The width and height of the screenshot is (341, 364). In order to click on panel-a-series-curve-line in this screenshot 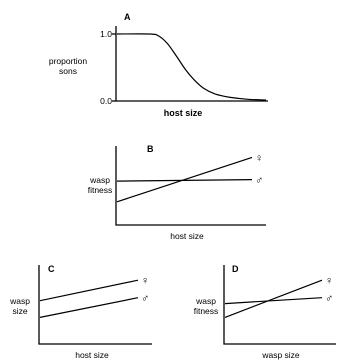, I will do `click(191, 67)`.